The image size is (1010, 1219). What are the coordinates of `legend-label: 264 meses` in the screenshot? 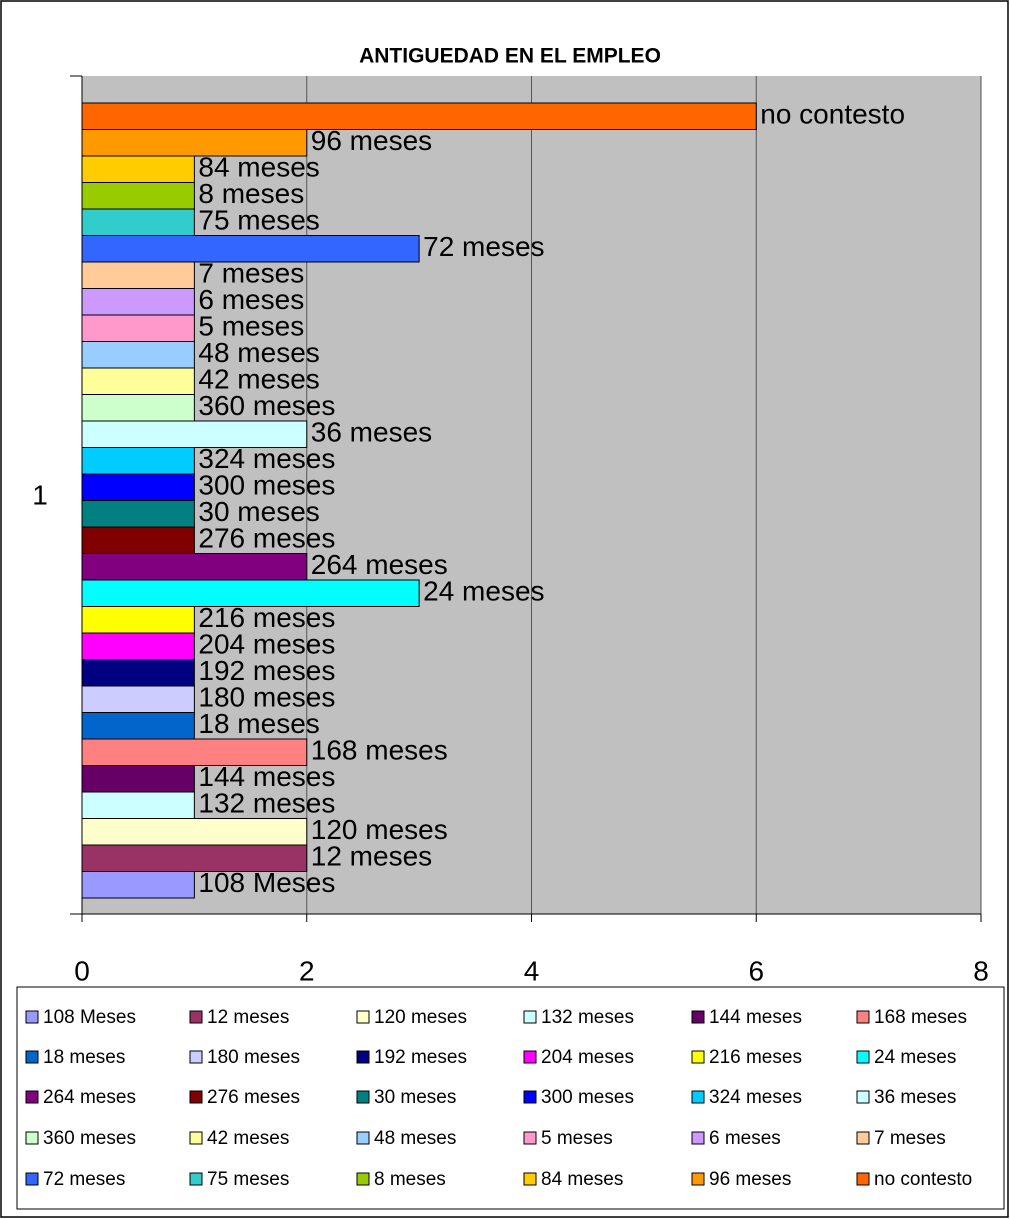 It's located at (89, 1097).